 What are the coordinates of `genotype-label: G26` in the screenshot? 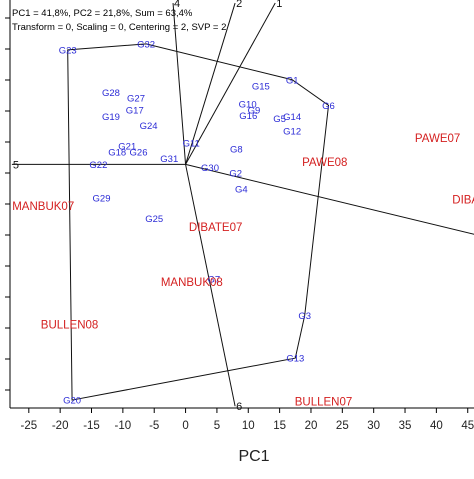 It's located at (139, 153).